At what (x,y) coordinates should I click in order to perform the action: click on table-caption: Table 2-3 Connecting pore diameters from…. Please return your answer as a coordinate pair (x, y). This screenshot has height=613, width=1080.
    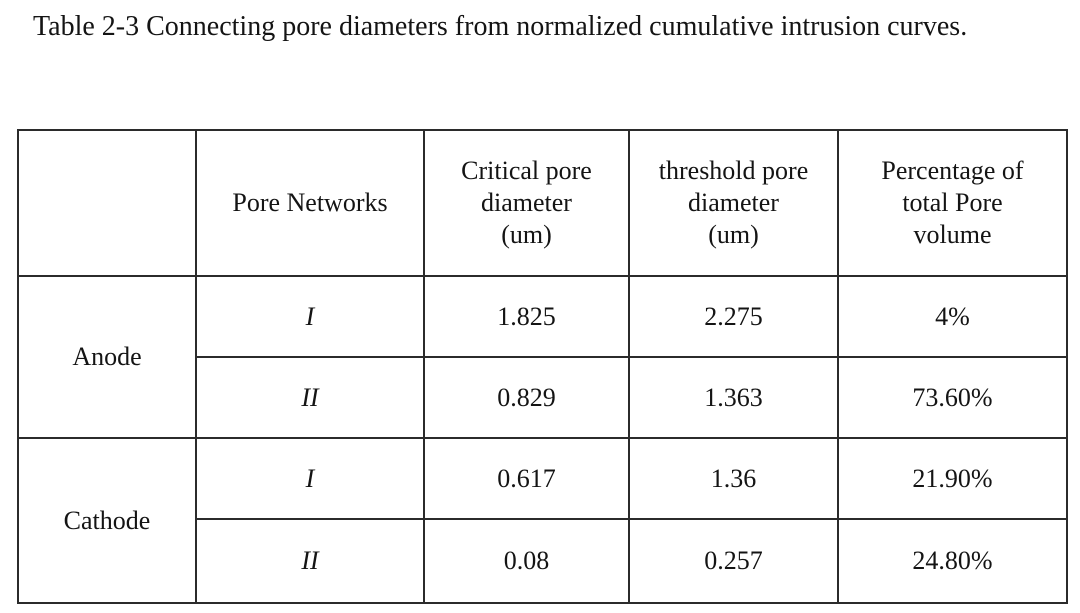
    Looking at the image, I should click on (500, 26).